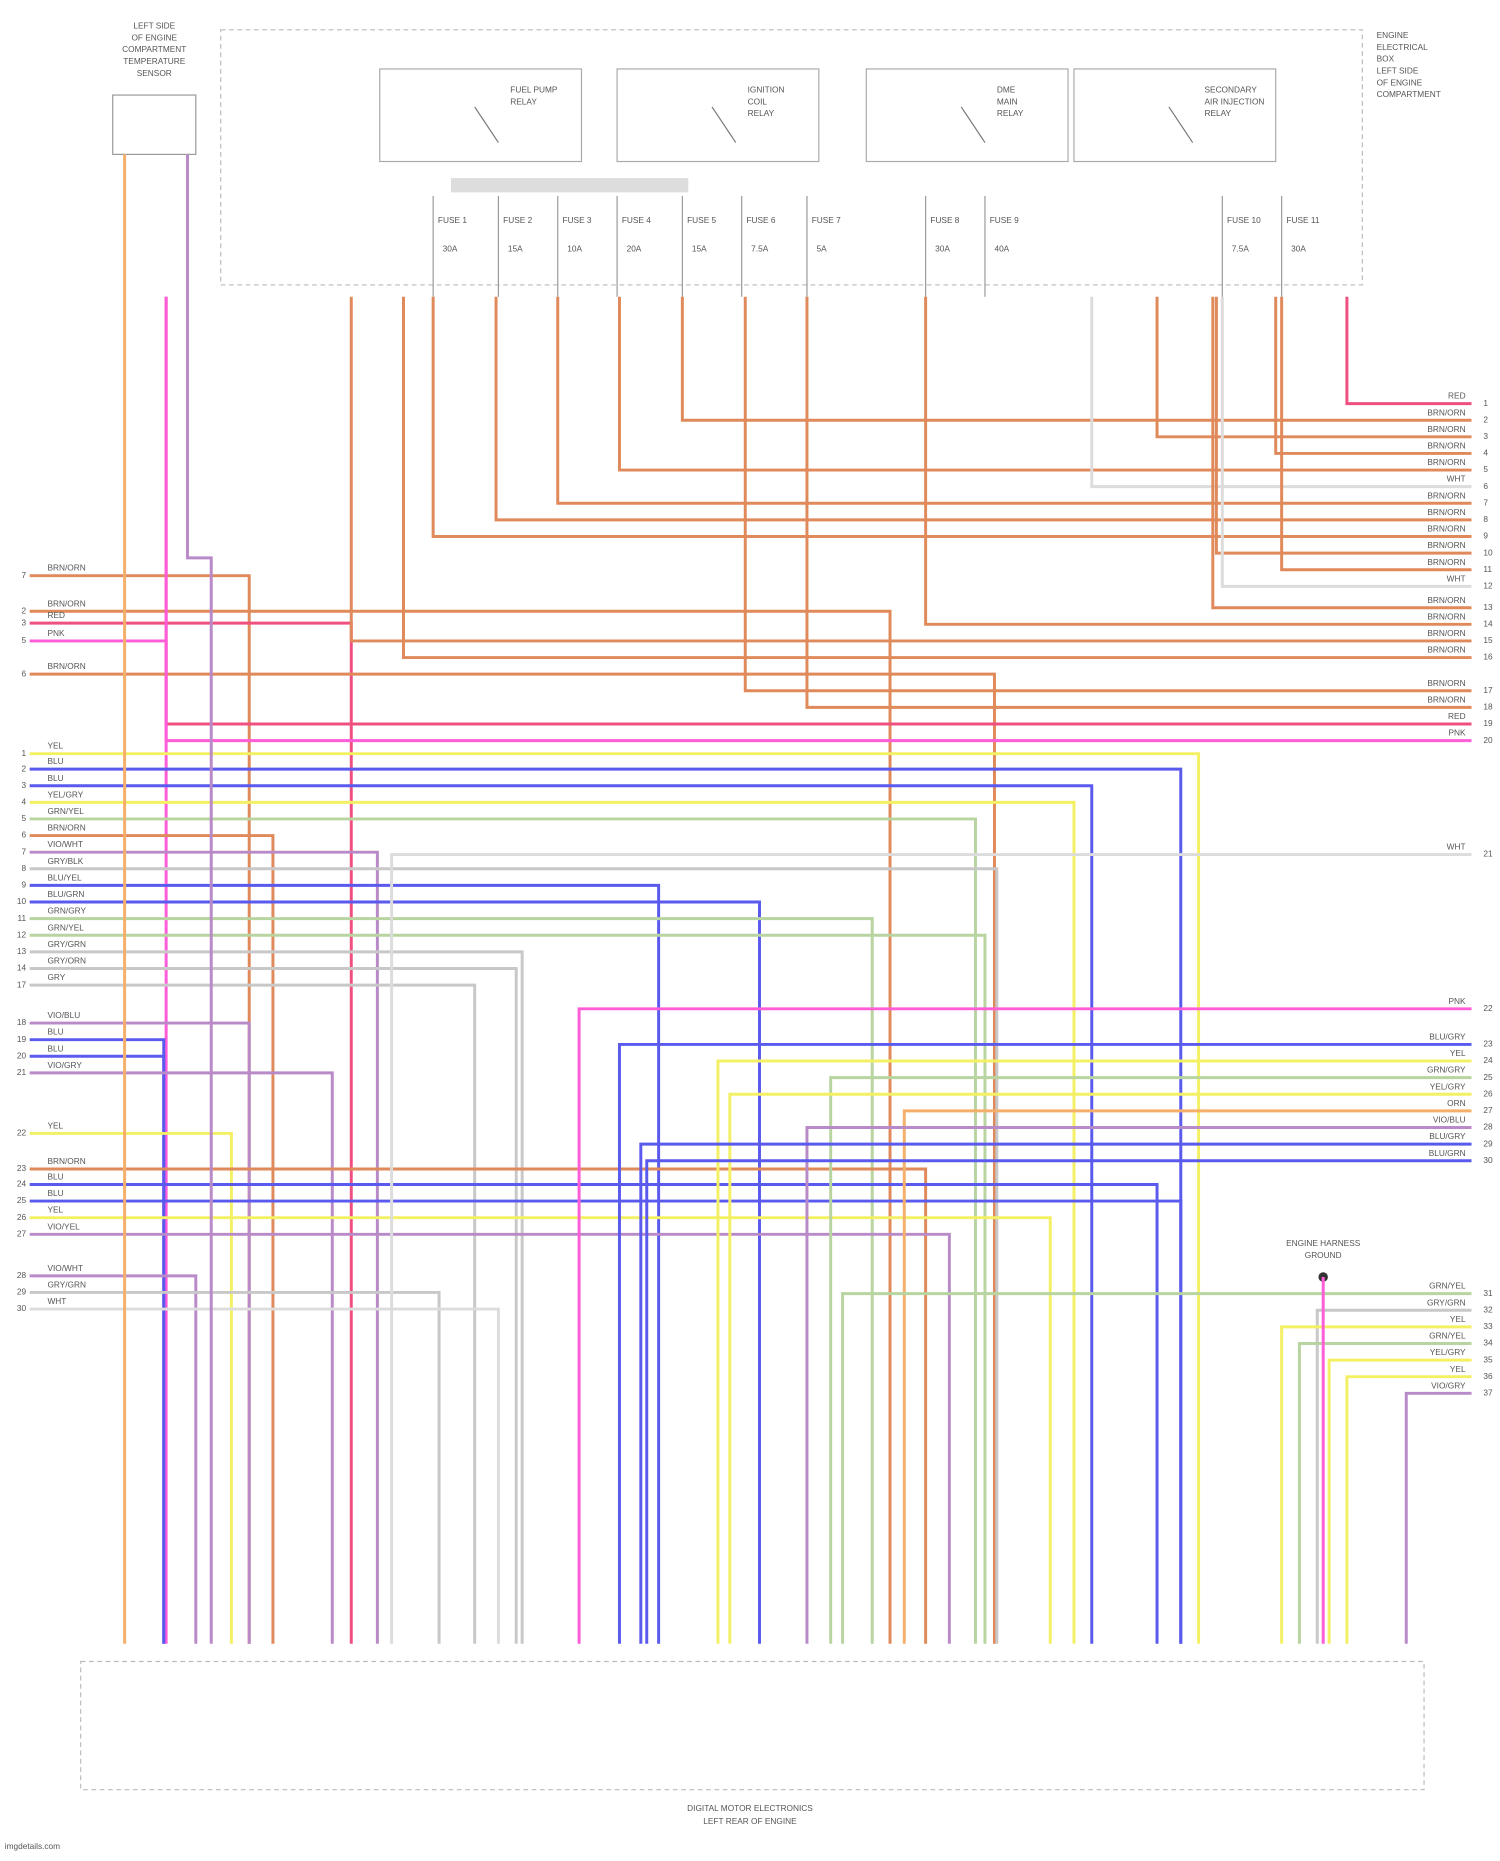 The image size is (1500, 1861). I want to click on relay, so click(967, 115).